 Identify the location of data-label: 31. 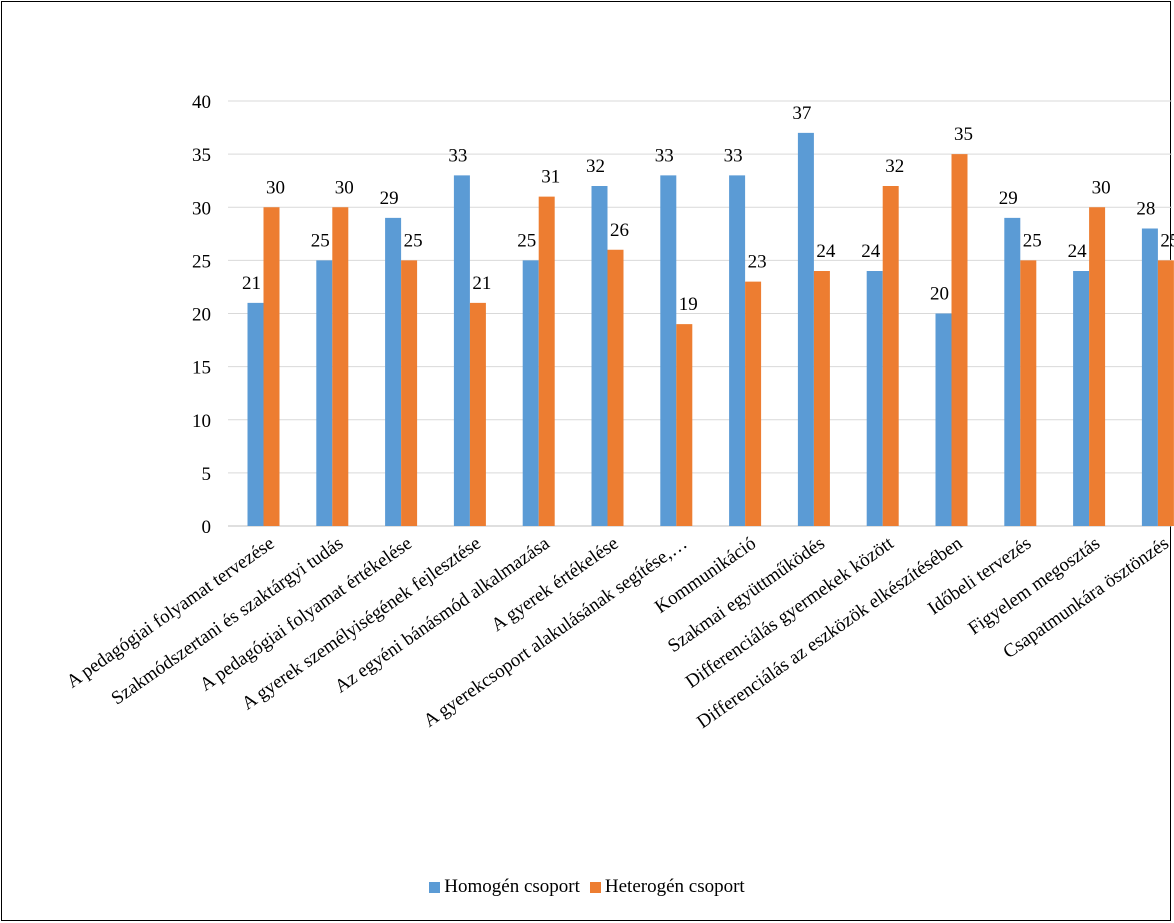
(550, 177).